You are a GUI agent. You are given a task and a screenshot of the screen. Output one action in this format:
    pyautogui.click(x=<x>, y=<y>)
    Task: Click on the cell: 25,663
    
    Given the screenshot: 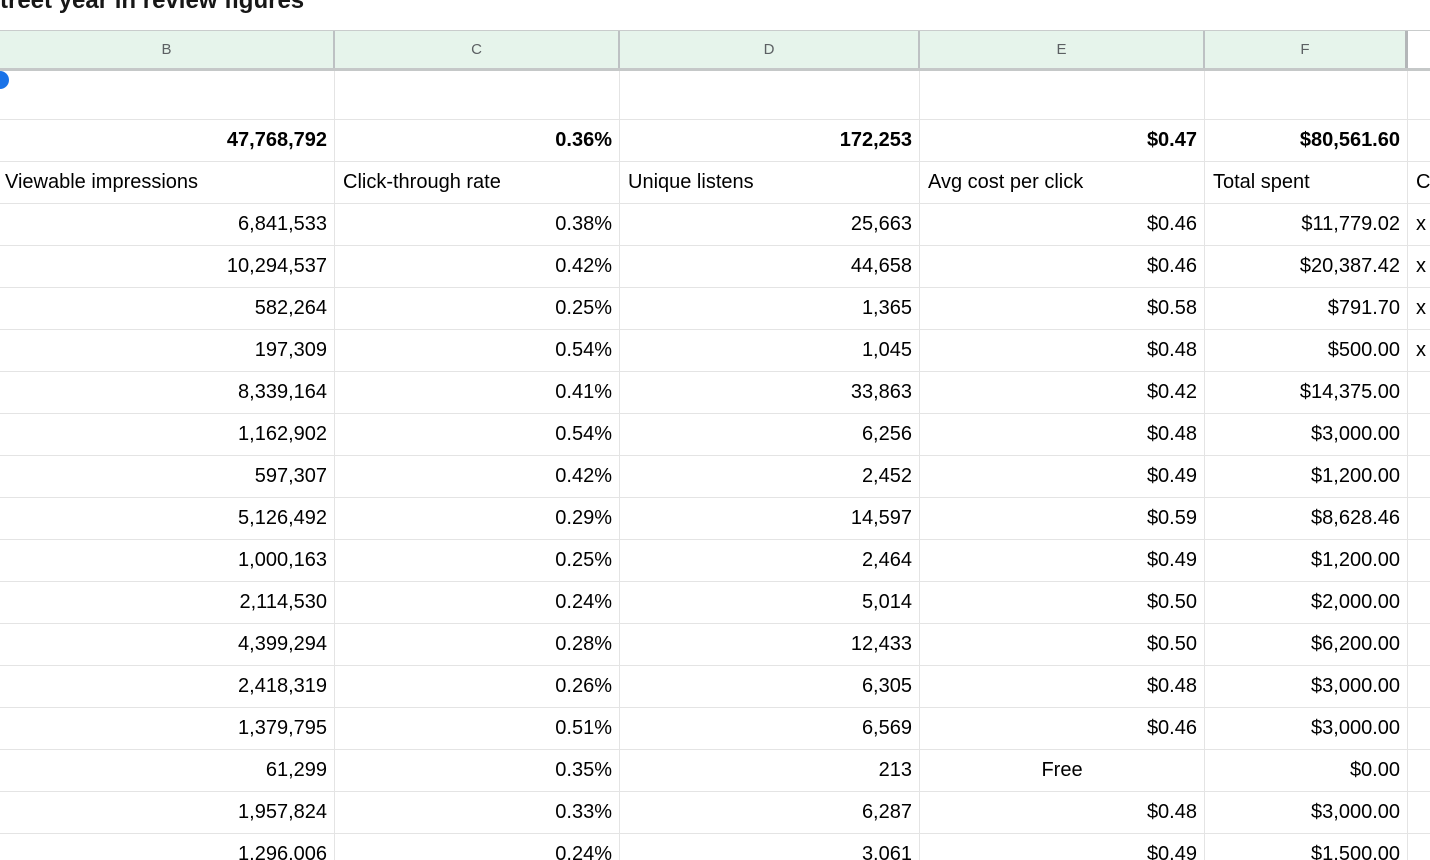 What is the action you would take?
    pyautogui.click(x=770, y=225)
    